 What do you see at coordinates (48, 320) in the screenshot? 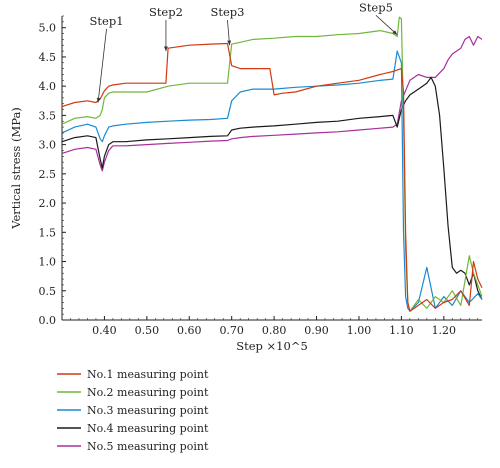
I see `y-tick-label: 0.0` at bounding box center [48, 320].